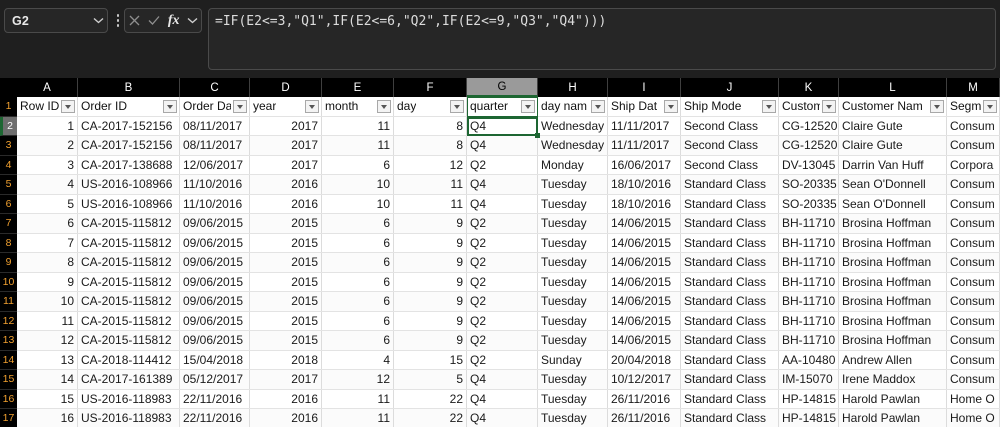  What do you see at coordinates (8, 165) in the screenshot?
I see `row-header-4: 4` at bounding box center [8, 165].